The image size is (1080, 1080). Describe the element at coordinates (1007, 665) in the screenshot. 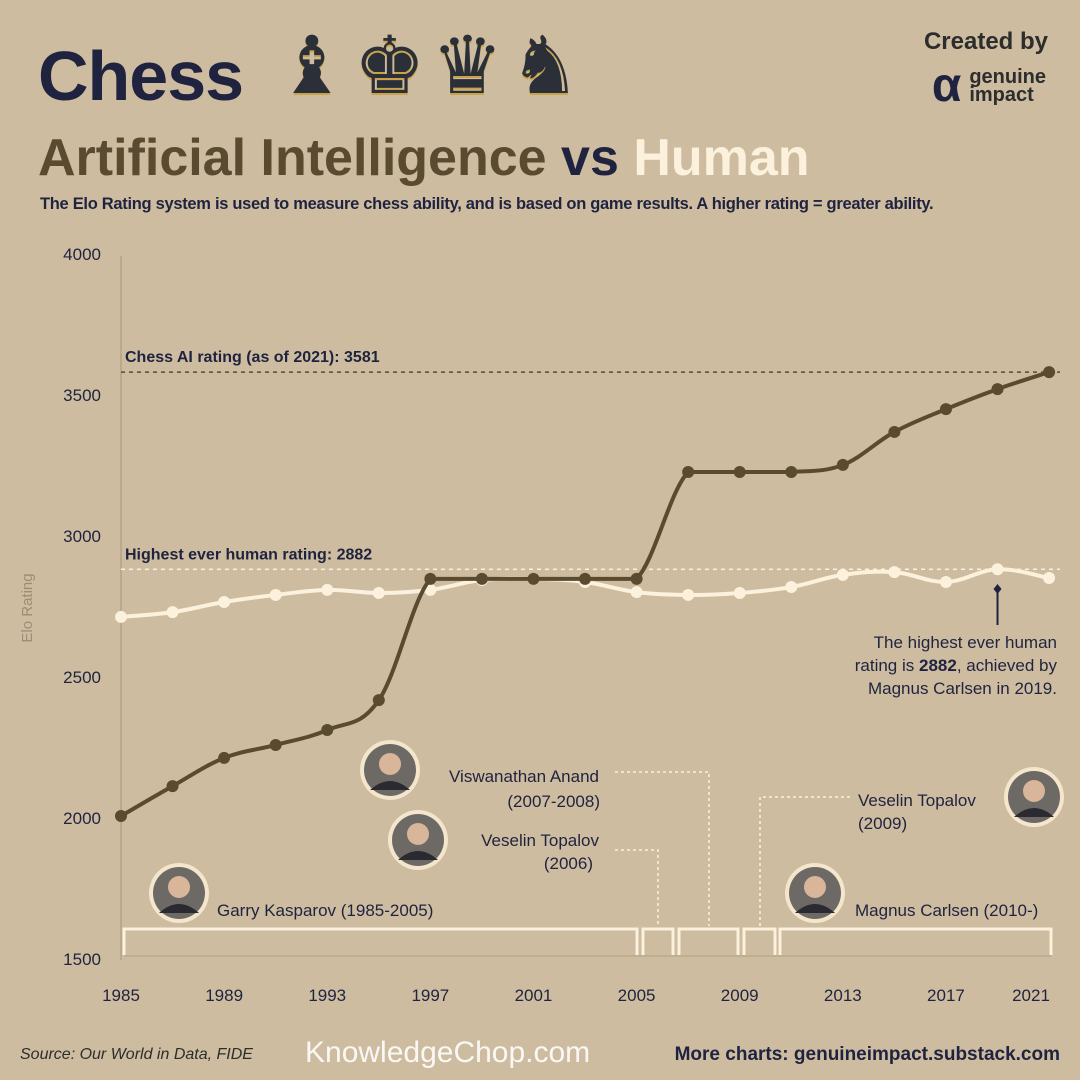

I see `annotation-span: , achieved by` at that location.